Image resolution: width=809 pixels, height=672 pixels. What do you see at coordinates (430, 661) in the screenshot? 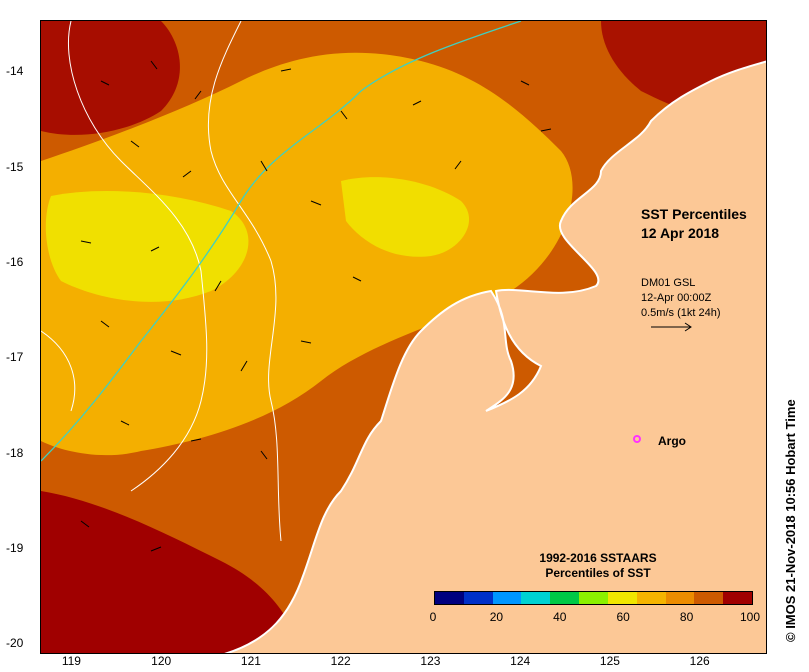
I see `lon-tick-label: 123` at bounding box center [430, 661].